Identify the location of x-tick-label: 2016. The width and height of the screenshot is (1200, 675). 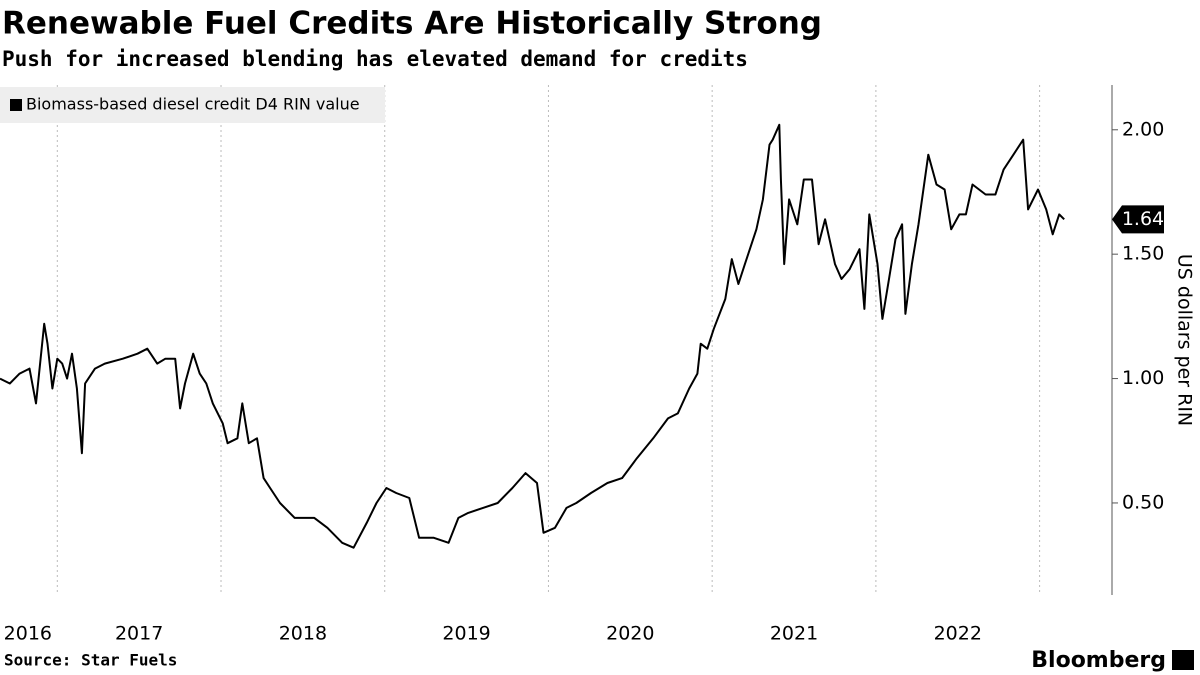
(28, 634).